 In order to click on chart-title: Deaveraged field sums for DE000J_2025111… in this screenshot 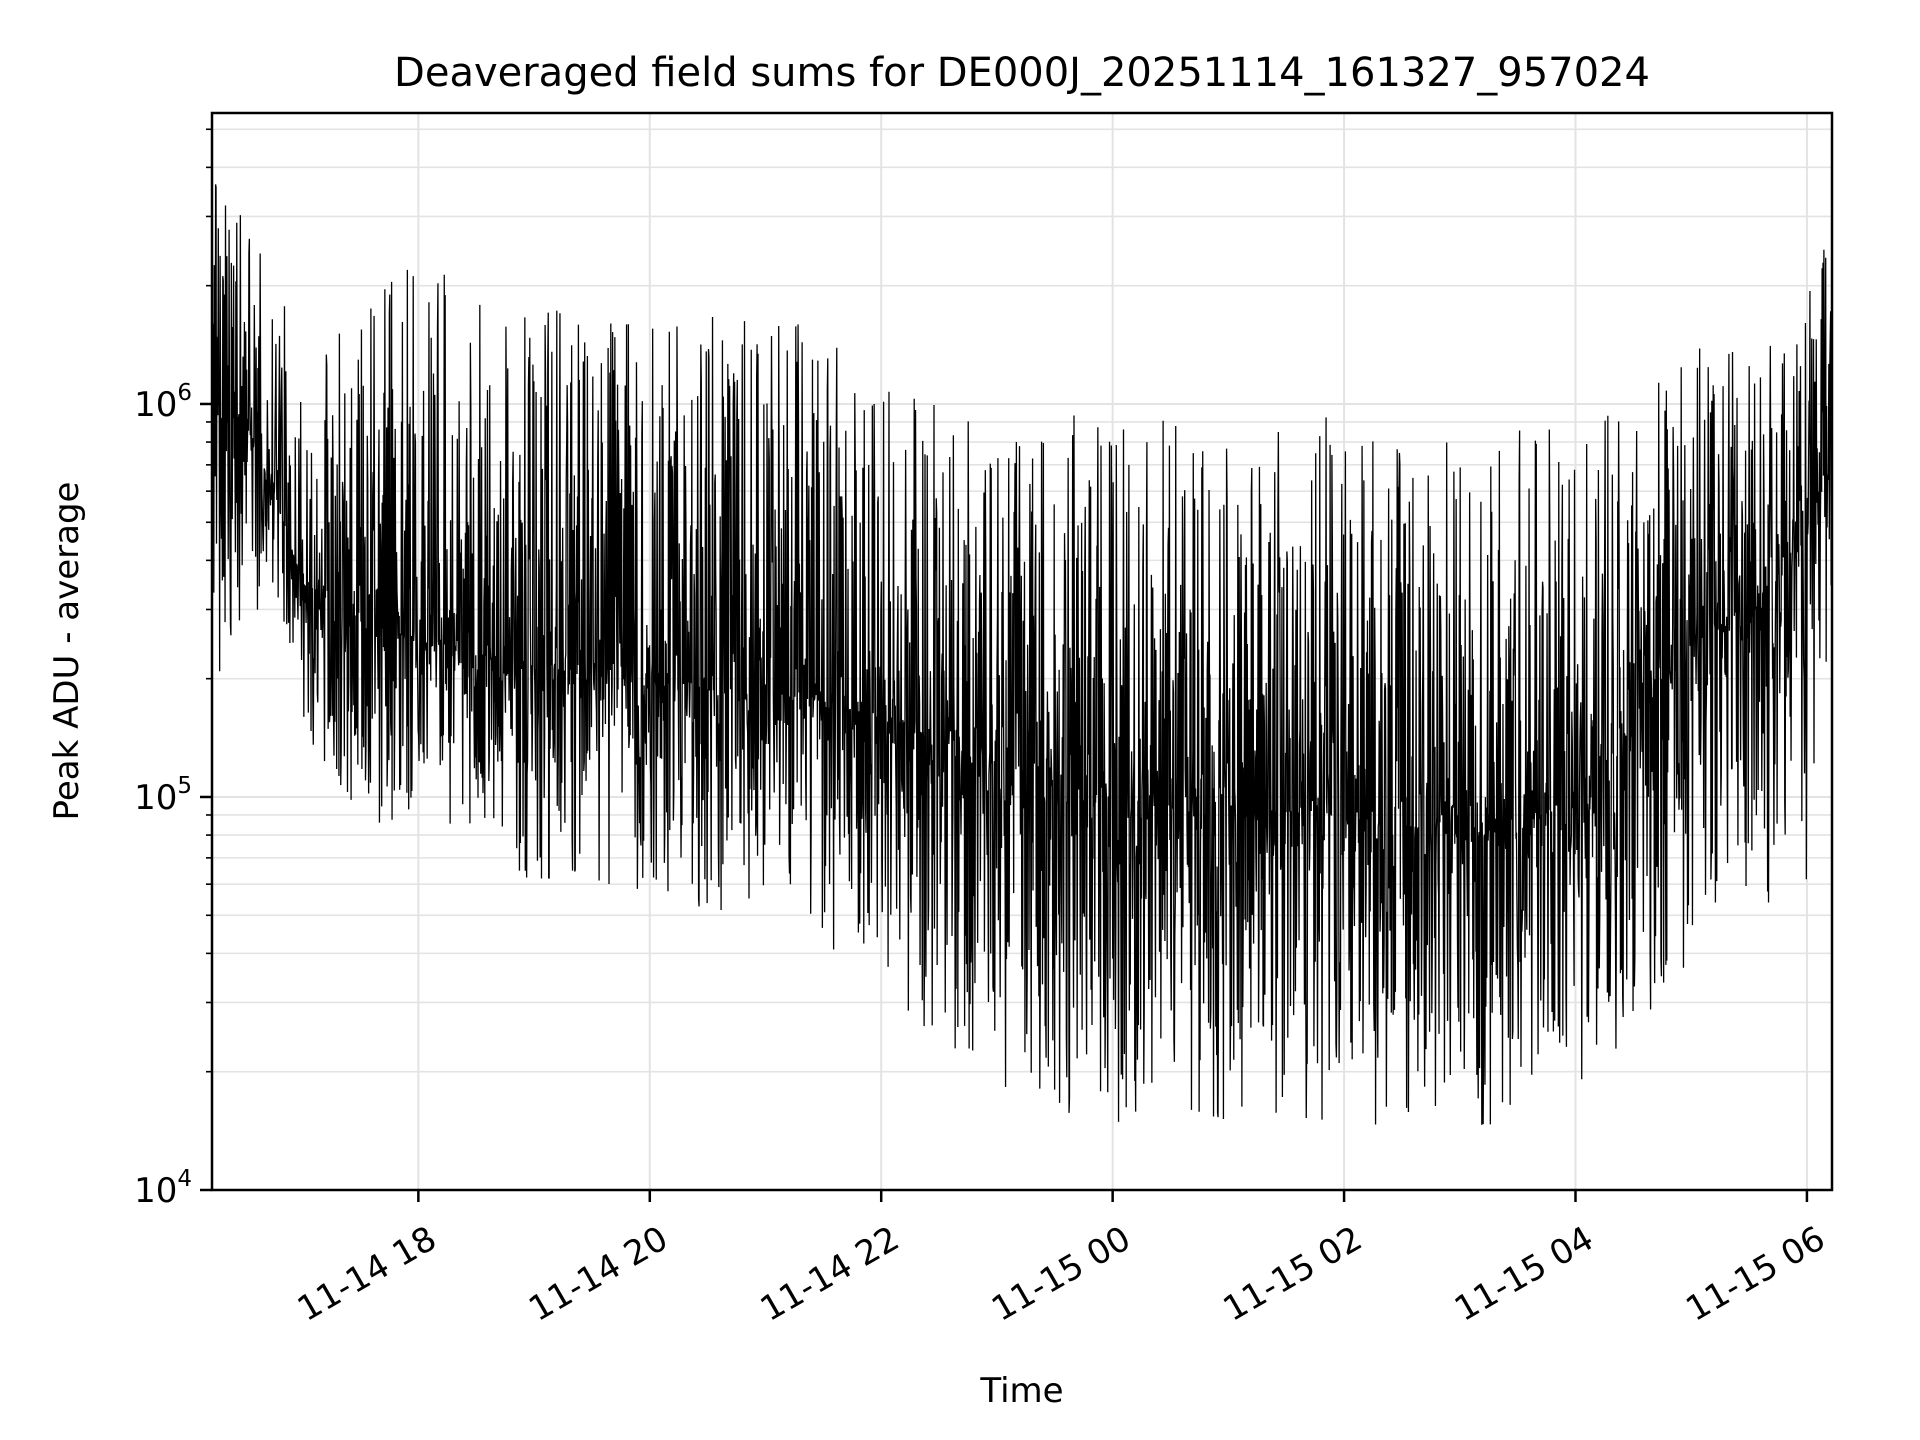, I will do `click(1022, 73)`.